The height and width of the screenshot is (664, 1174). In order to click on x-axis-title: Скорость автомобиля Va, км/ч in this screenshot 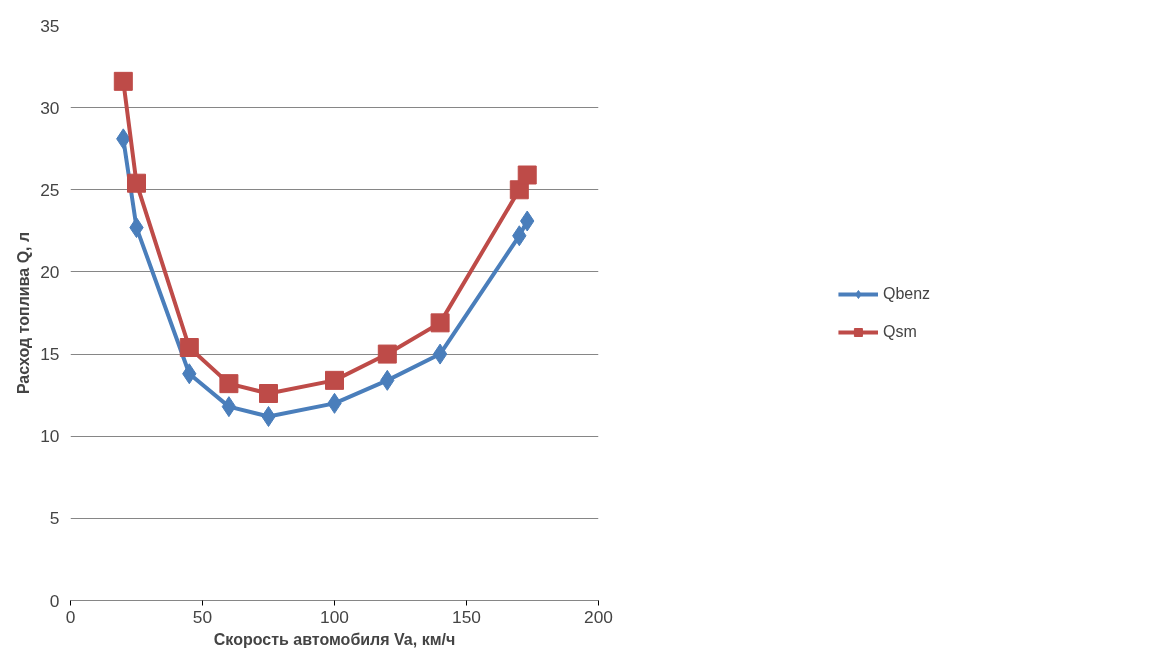, I will do `click(334, 639)`.